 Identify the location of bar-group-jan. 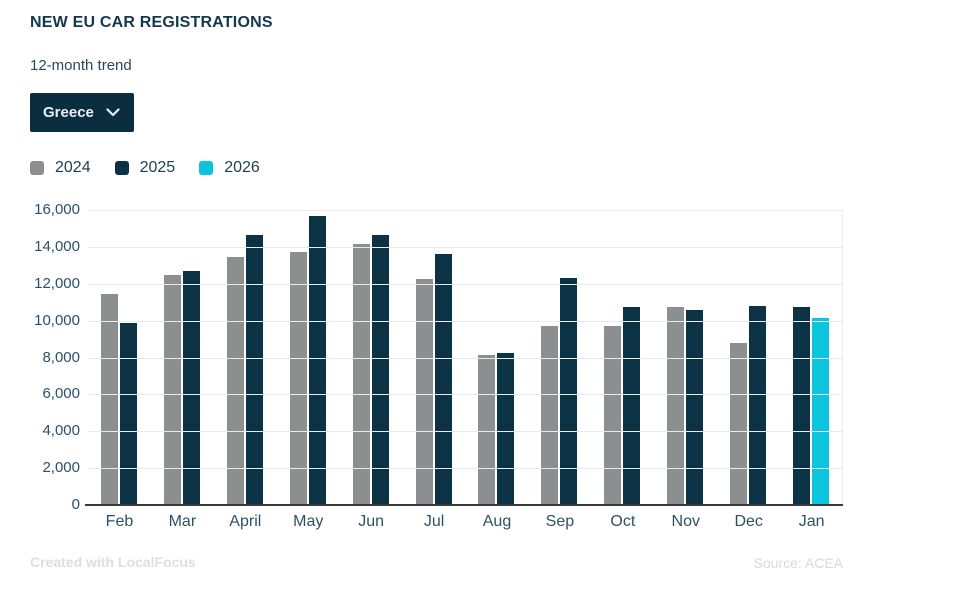
(810, 357).